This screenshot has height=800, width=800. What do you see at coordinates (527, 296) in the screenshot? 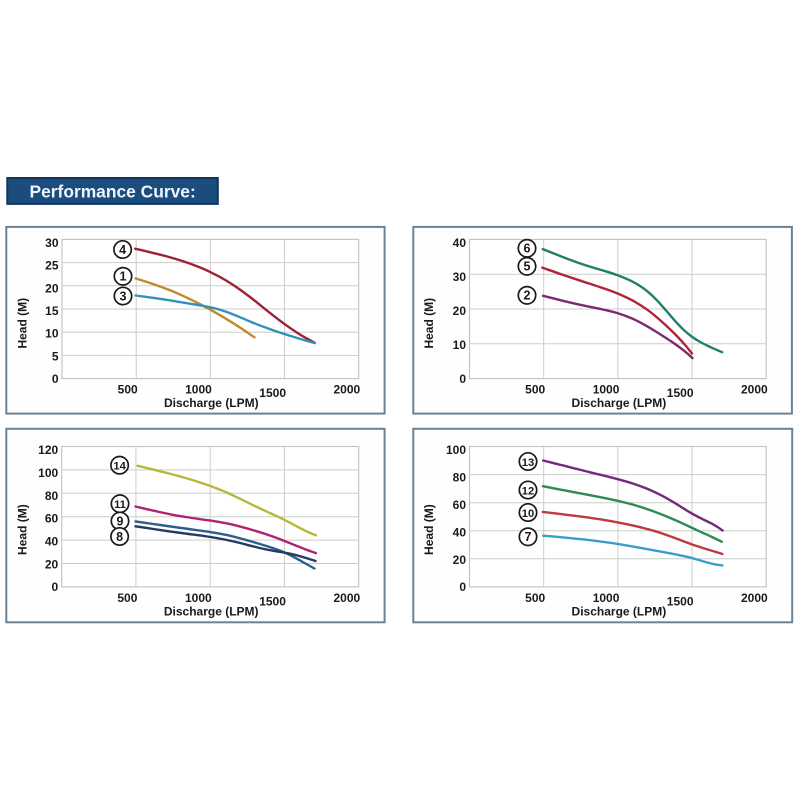
I see `svg-text: 2` at bounding box center [527, 296].